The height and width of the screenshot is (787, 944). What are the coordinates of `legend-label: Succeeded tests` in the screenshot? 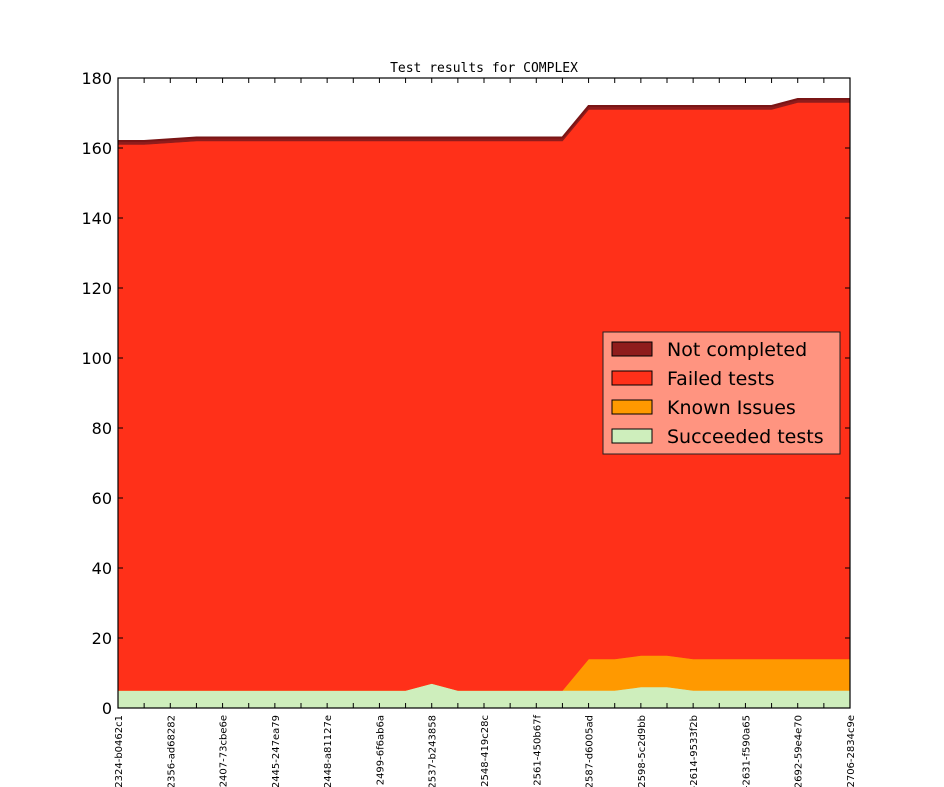 It's located at (745, 437).